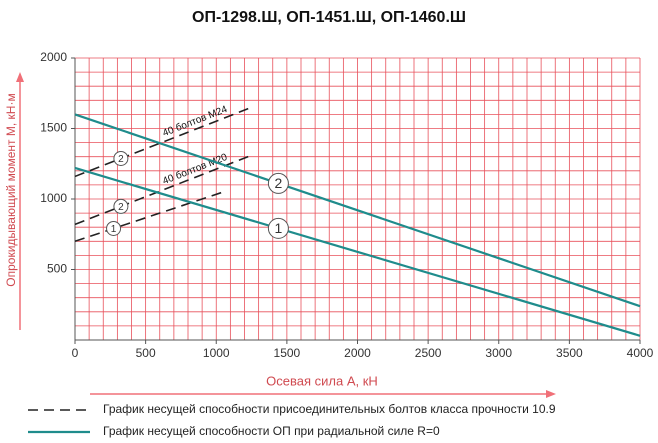  What do you see at coordinates (195, 121) in the screenshot?
I see `line-annotation: 40 болтов M24` at bounding box center [195, 121].